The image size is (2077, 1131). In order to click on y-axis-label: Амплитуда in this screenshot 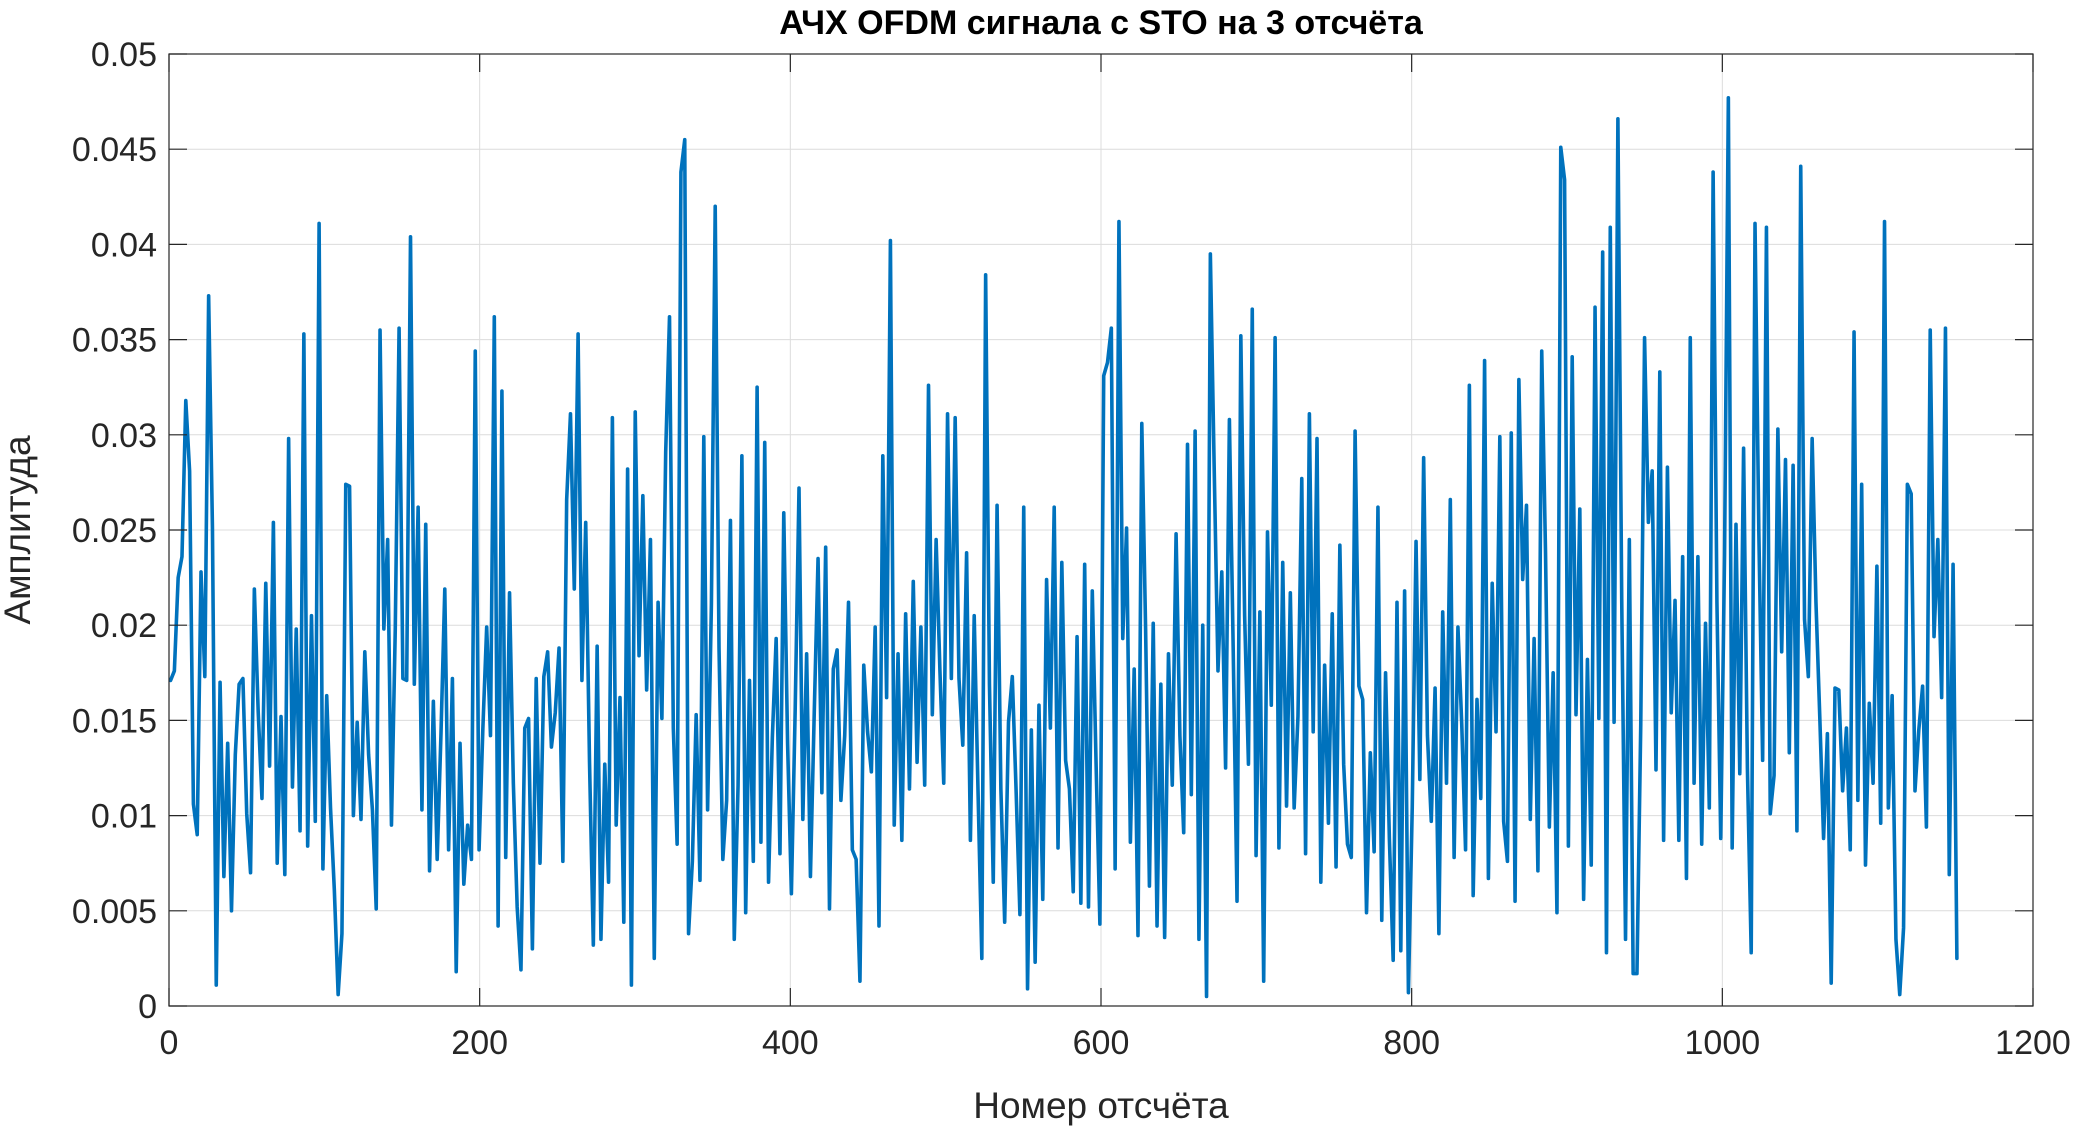, I will do `click(19, 530)`.